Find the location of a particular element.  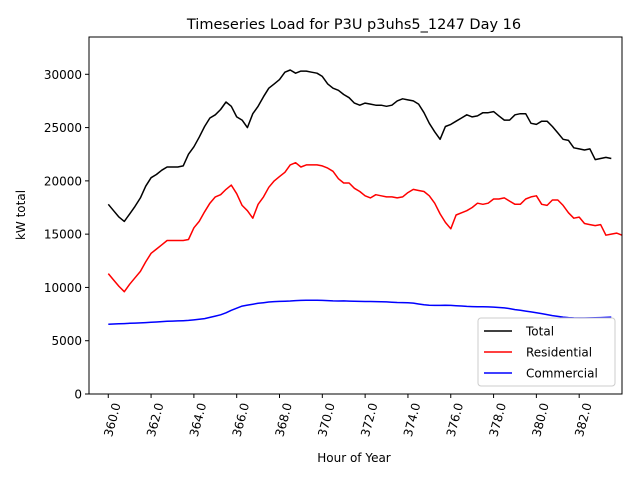

legend-label-residential: Residential is located at coordinates (559, 353).